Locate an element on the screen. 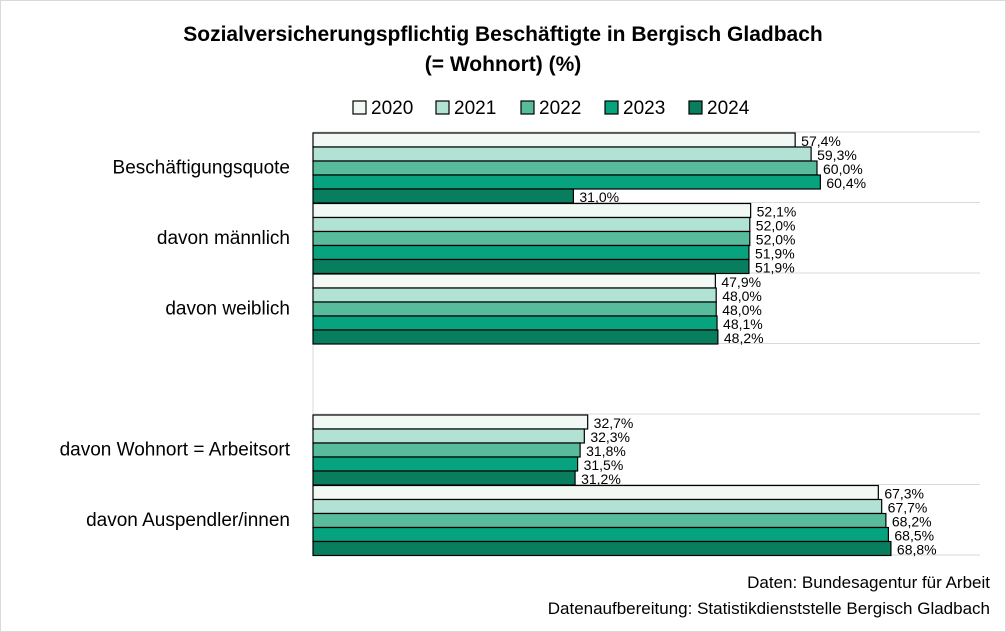  data-label: 68,2% is located at coordinates (912, 522).